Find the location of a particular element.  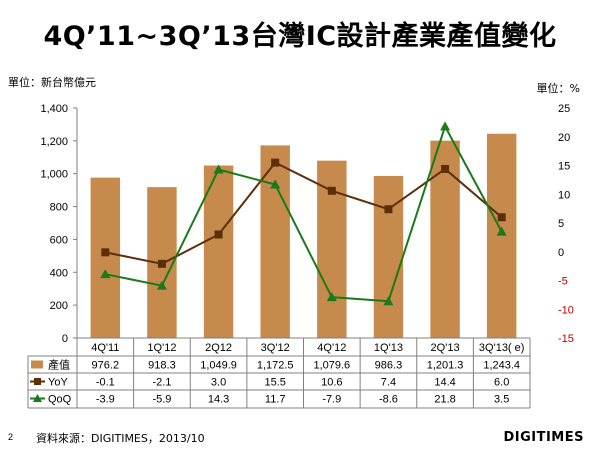

right-tick-label-6: 15 is located at coordinates (564, 167).